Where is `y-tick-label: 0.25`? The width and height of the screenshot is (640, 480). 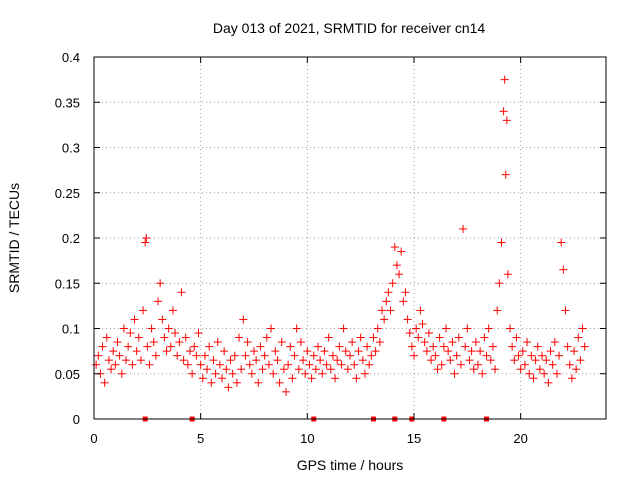
y-tick-label: 0.25 is located at coordinates (67, 193).